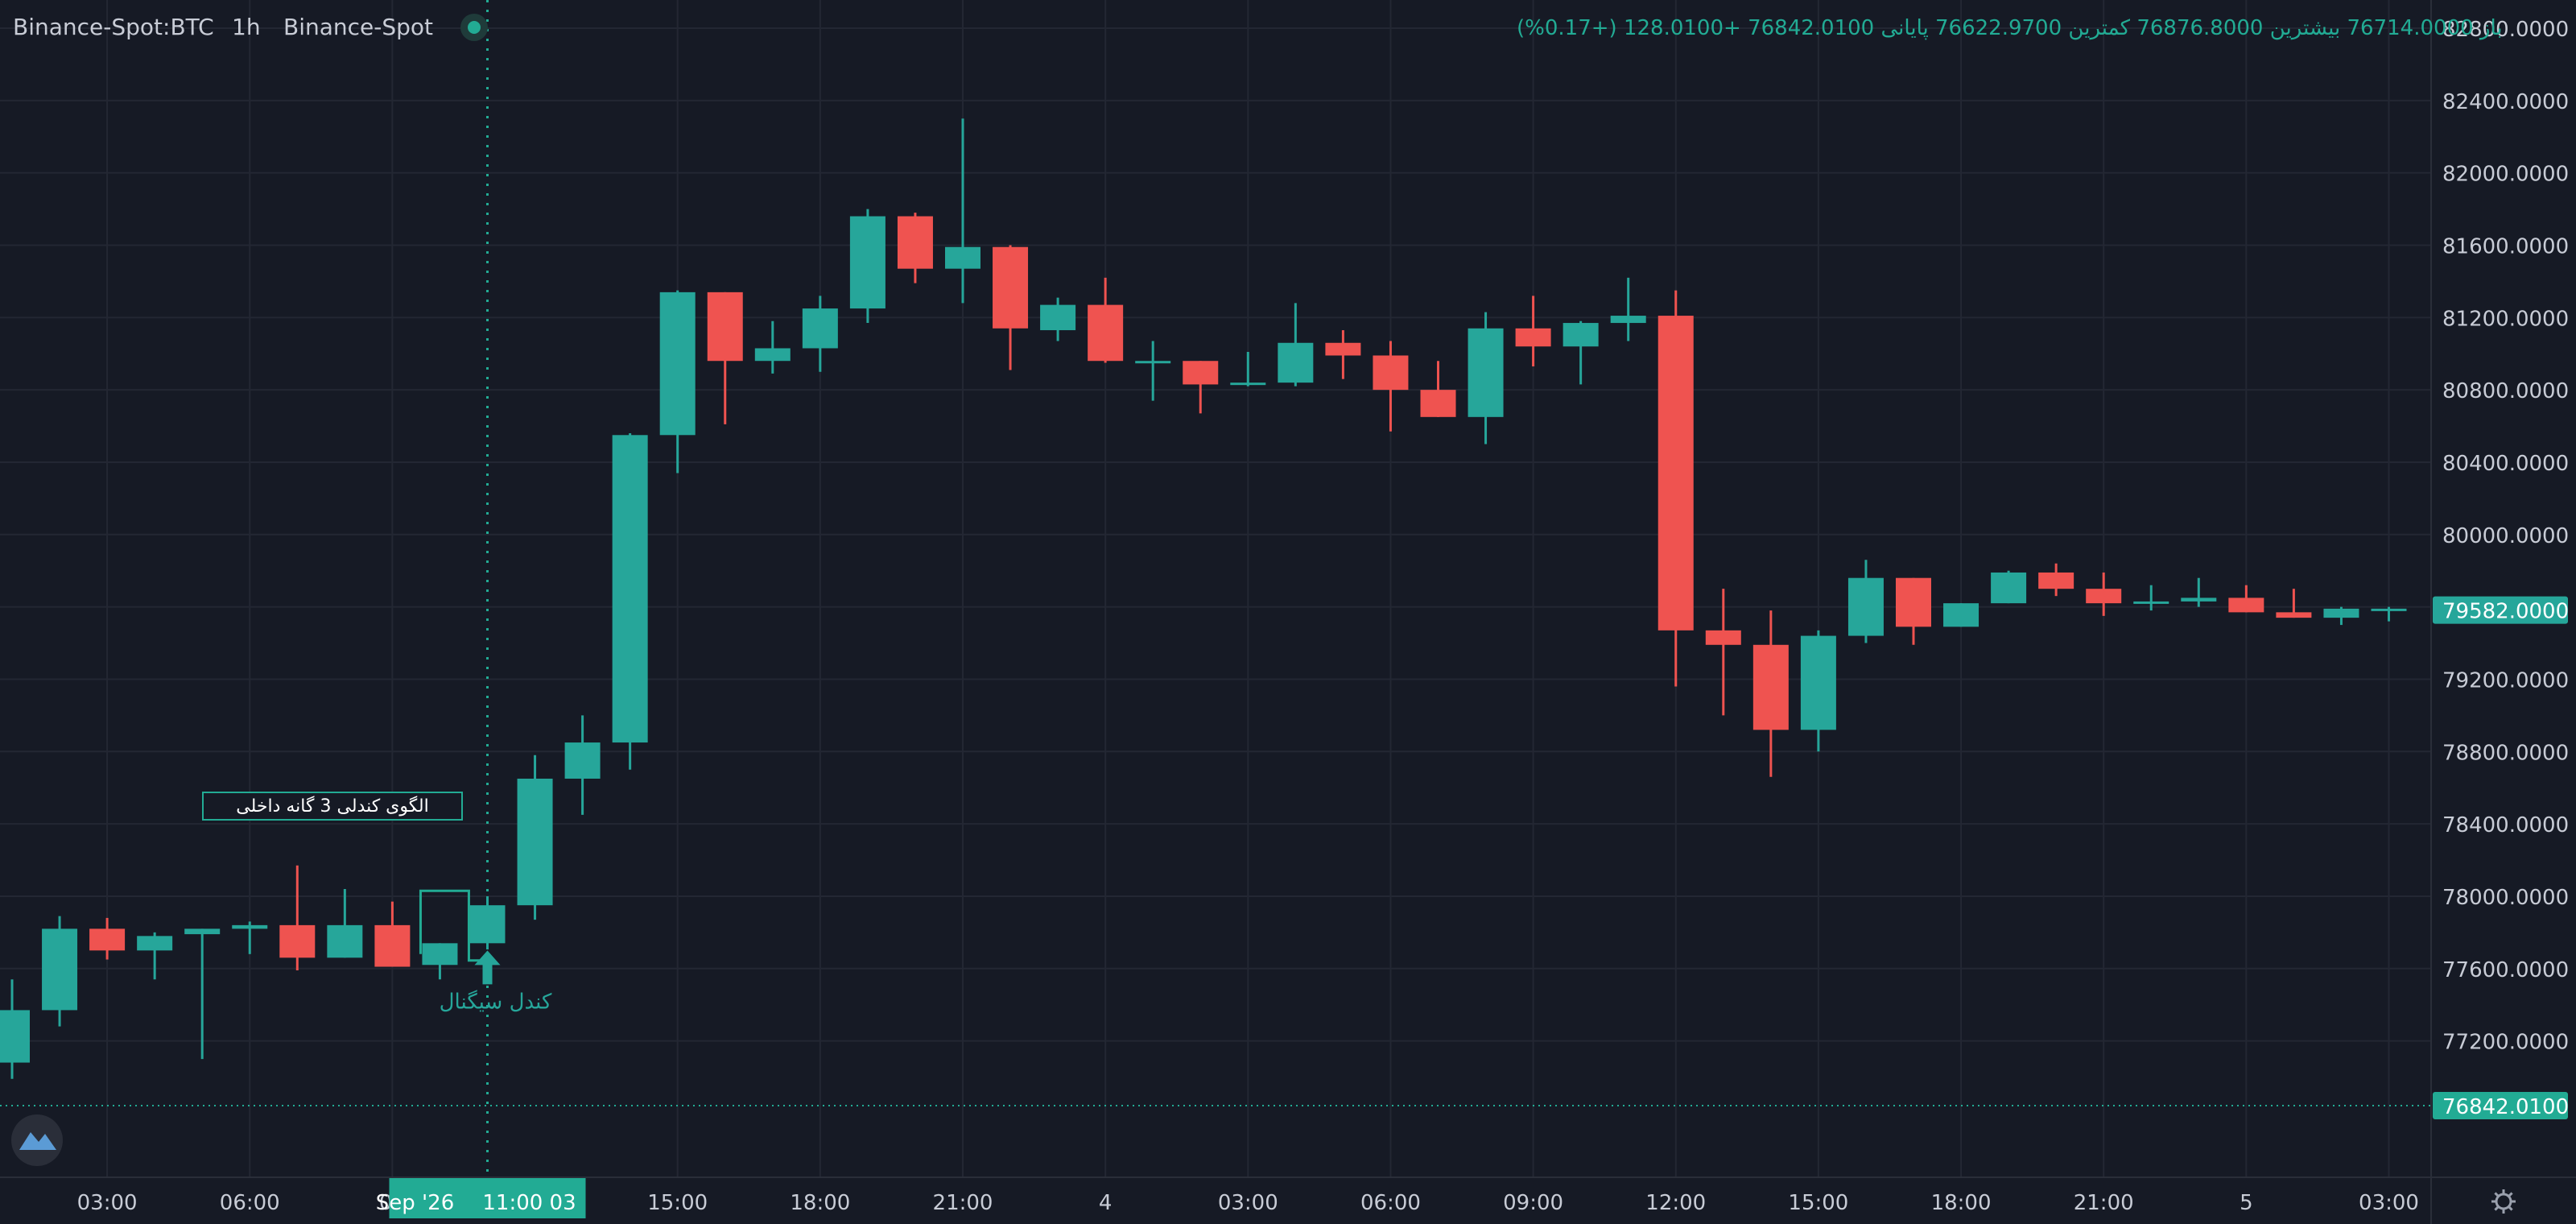 The height and width of the screenshot is (1224, 2576). I want to click on y-tick-label: 78800.0000, so click(2505, 753).